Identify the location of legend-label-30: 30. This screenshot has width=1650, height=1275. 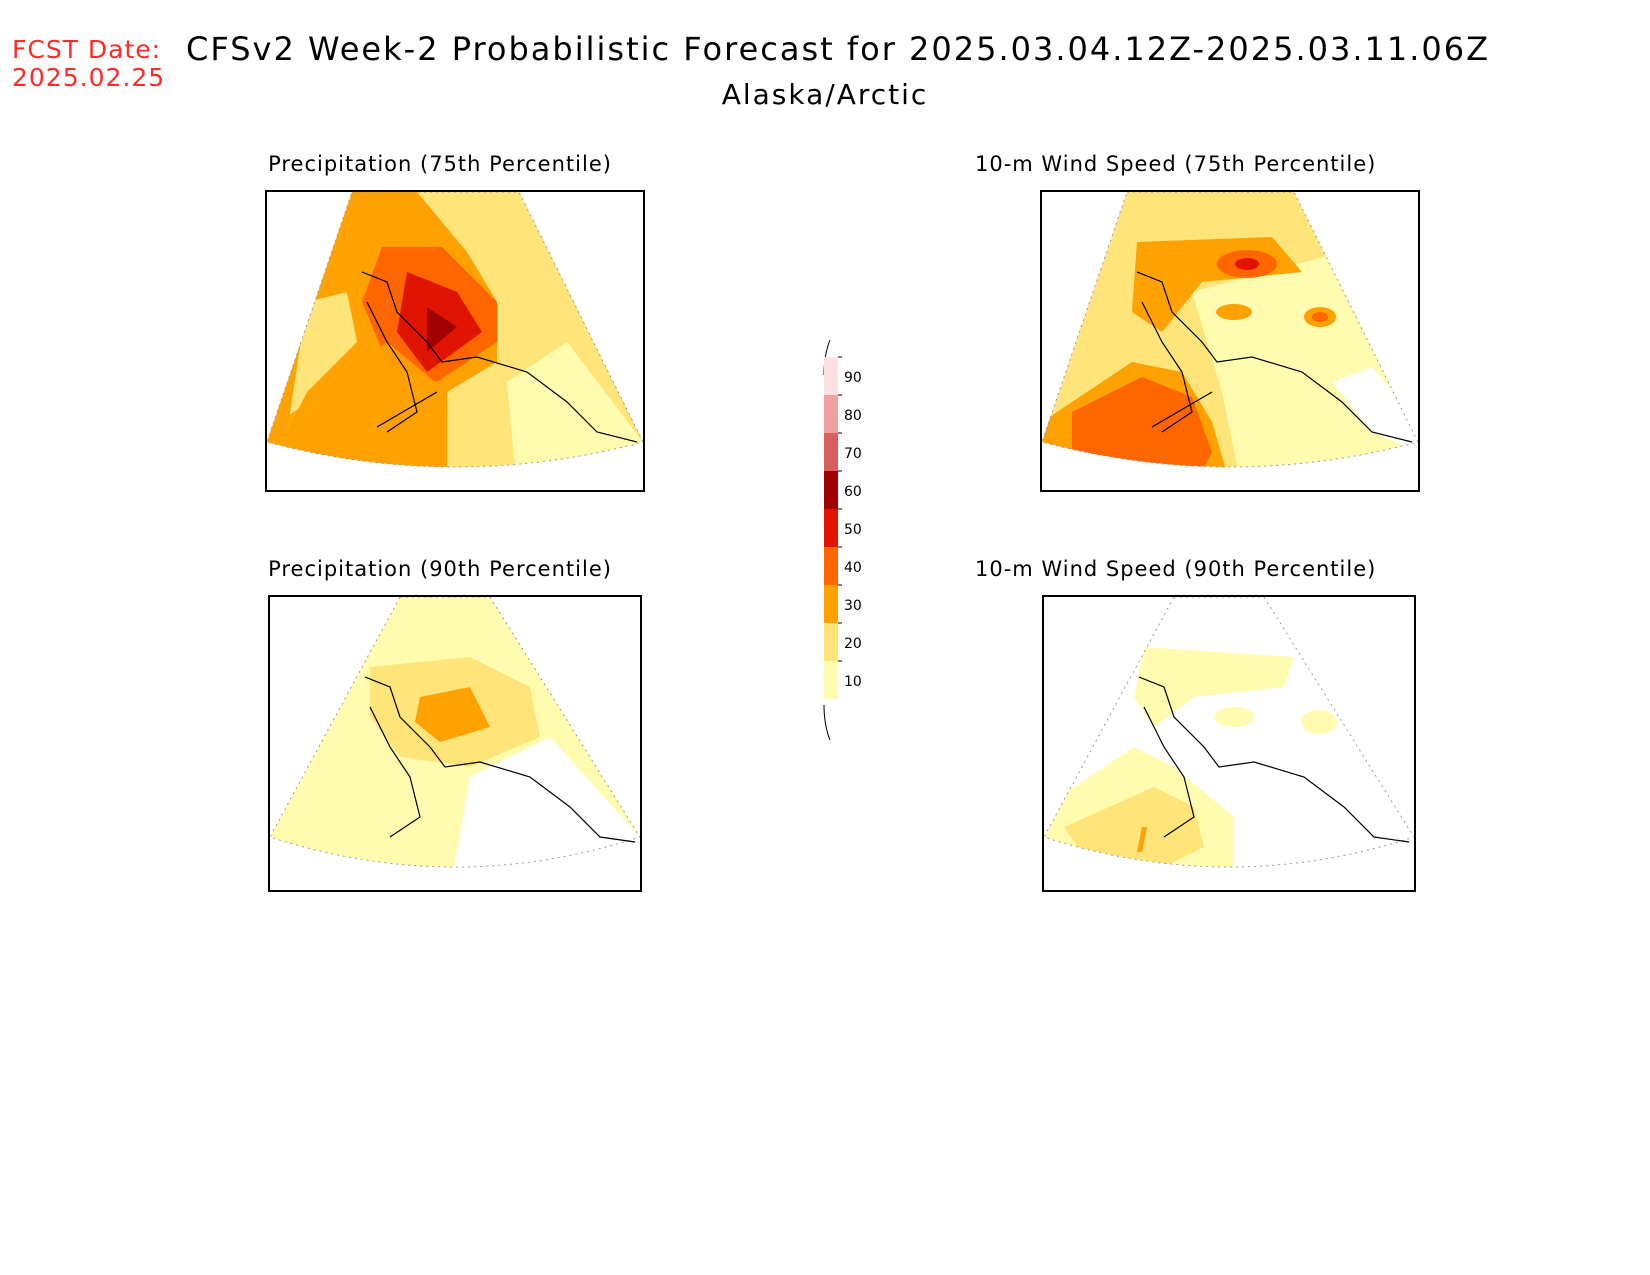
(853, 606).